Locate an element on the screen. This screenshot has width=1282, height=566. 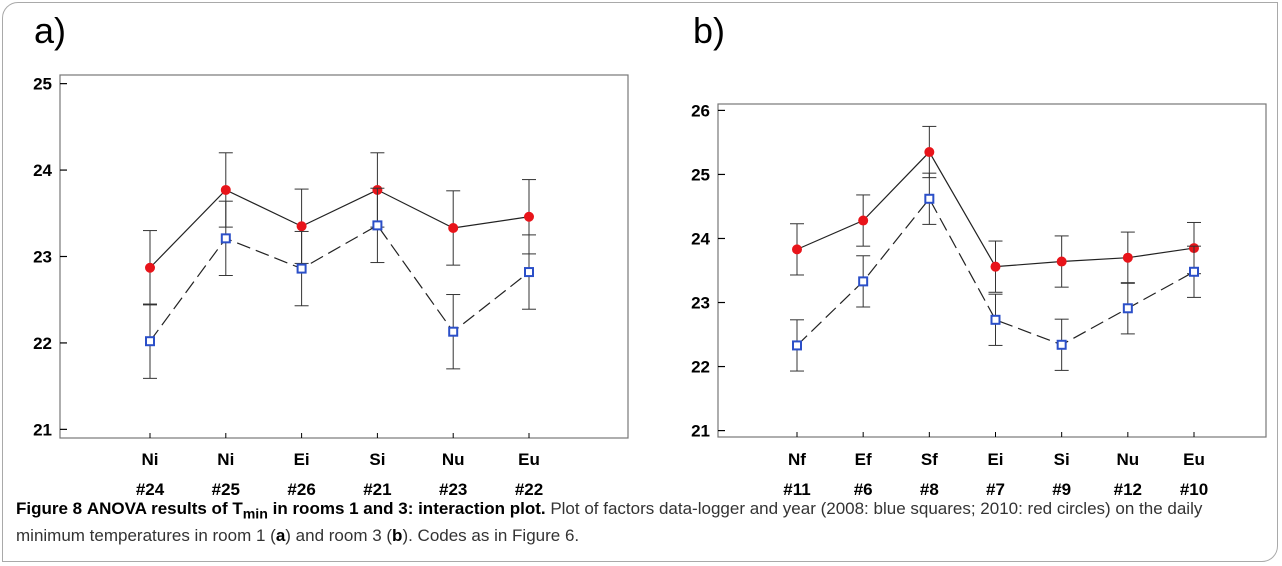
panel-label-b: b) is located at coordinates (709, 30).